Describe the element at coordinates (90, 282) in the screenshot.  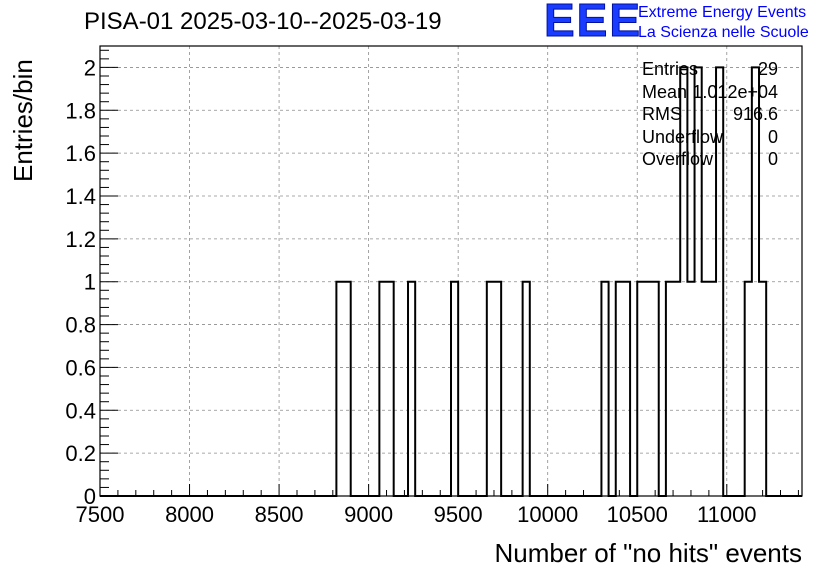
I see `y-tick-label: 1` at that location.